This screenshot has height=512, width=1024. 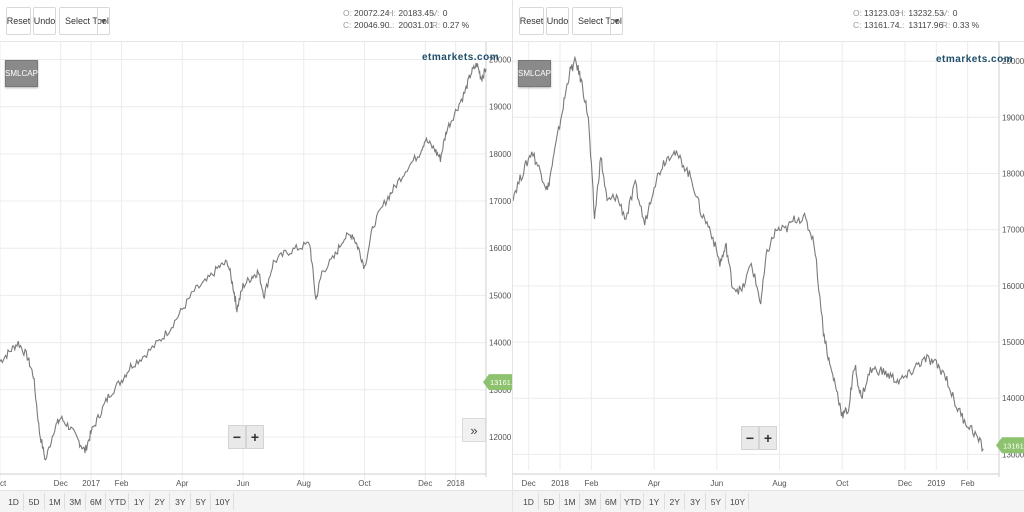 What do you see at coordinates (304, 483) in the screenshot?
I see `x-tick-label: Aug` at bounding box center [304, 483].